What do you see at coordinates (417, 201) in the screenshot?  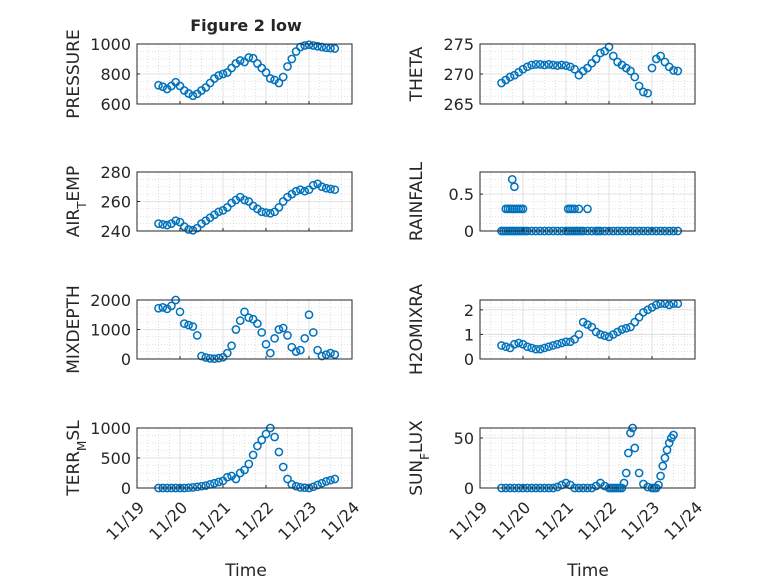 I see `ylabel-rainfall: RAINFALL` at bounding box center [417, 201].